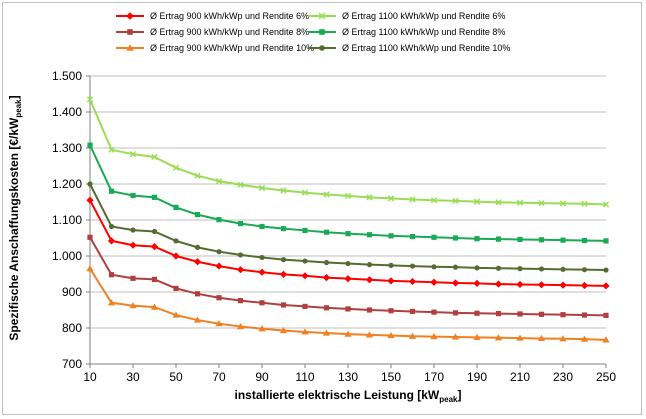 This screenshot has height=419, width=646. What do you see at coordinates (423, 16) in the screenshot?
I see `legend-label: Ø Ertrag 1100 kWh/kWp und Rendite 6%` at bounding box center [423, 16].